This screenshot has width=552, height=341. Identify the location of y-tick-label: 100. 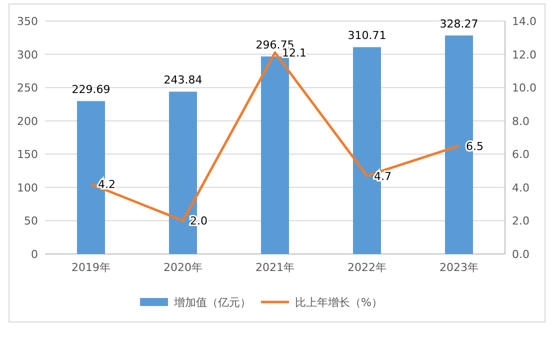
(27, 187).